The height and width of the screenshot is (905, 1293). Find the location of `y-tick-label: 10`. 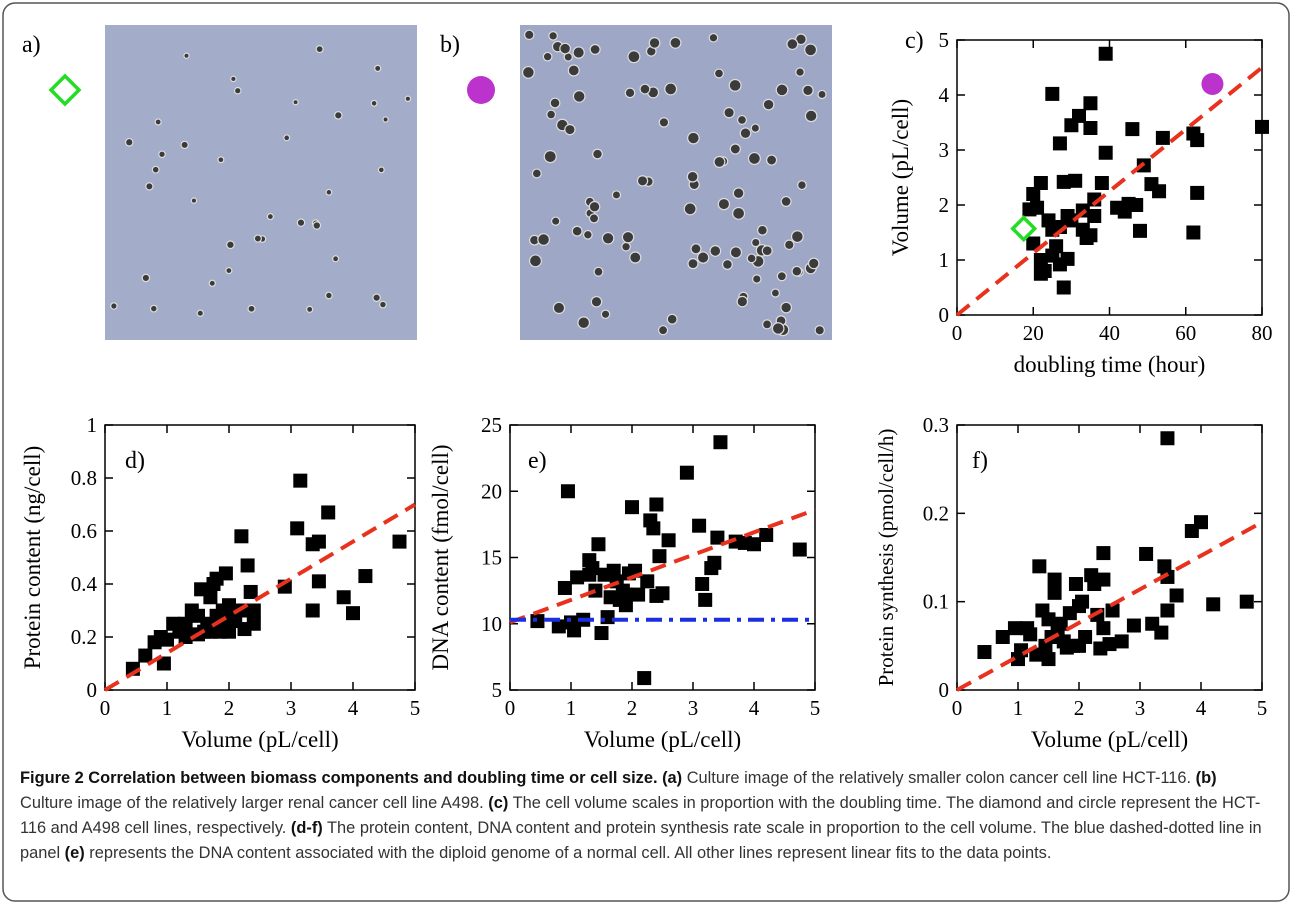

y-tick-label: 10 is located at coordinates (491, 624).